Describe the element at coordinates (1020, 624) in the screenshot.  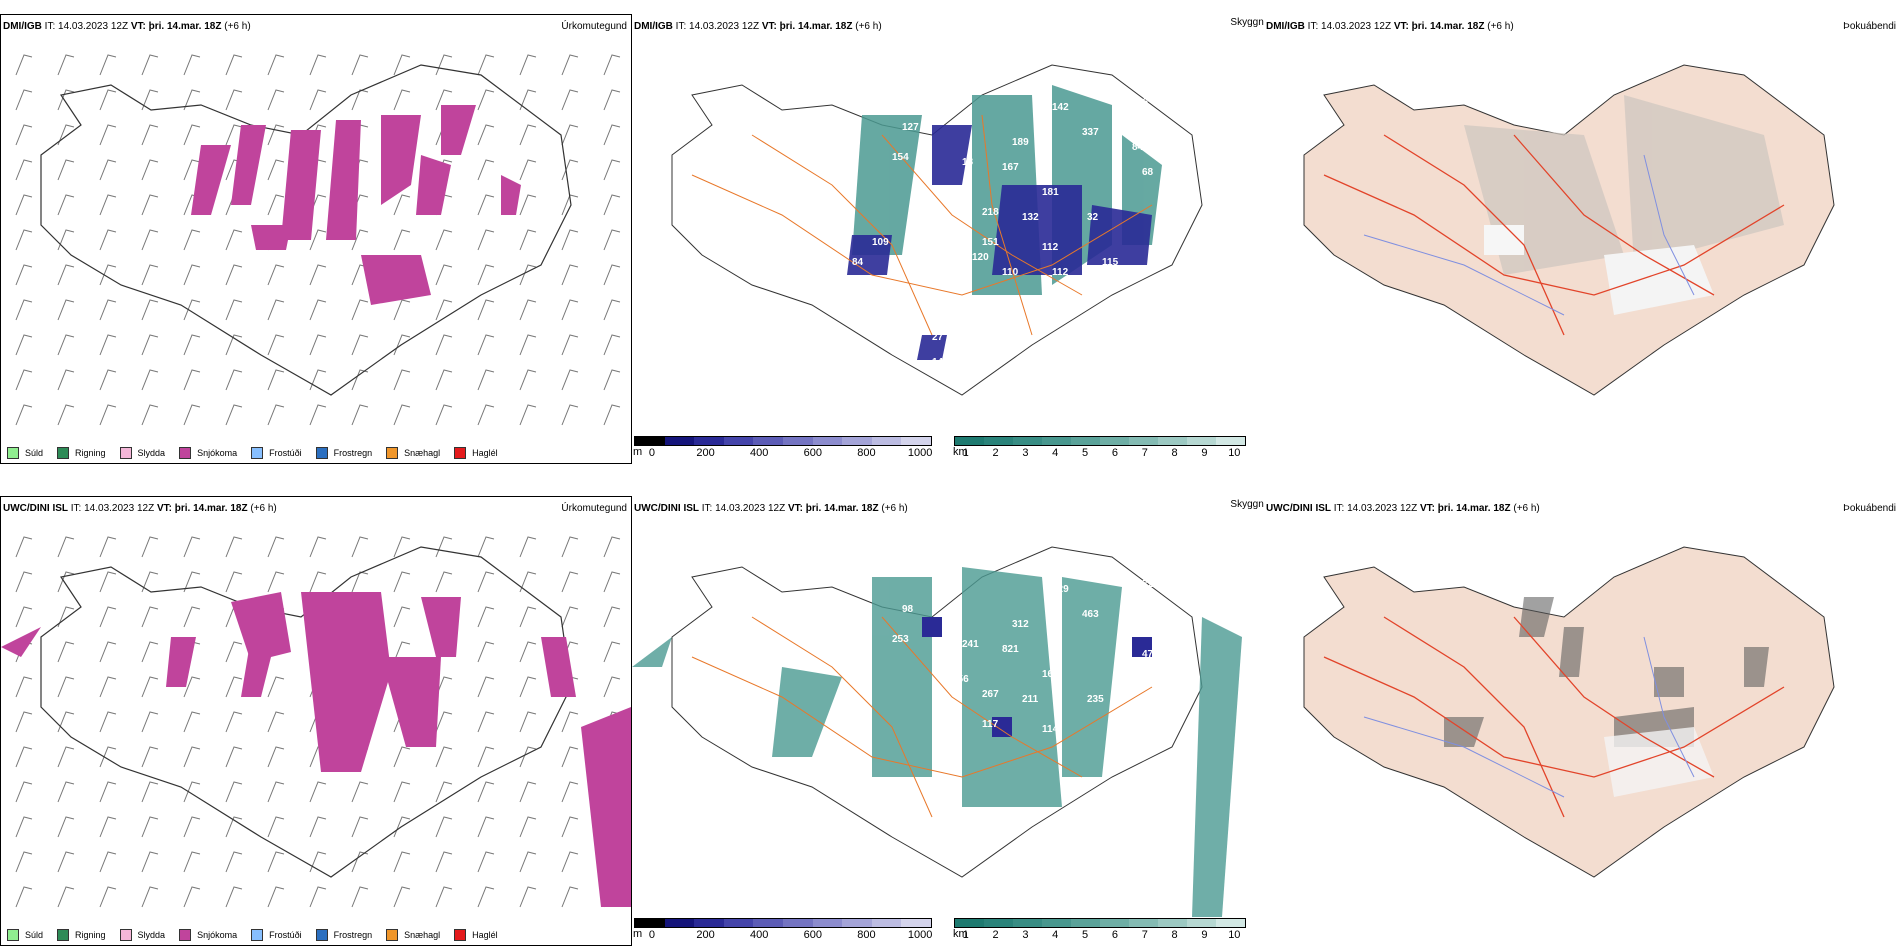
I see `visibility-label: 312` at that location.